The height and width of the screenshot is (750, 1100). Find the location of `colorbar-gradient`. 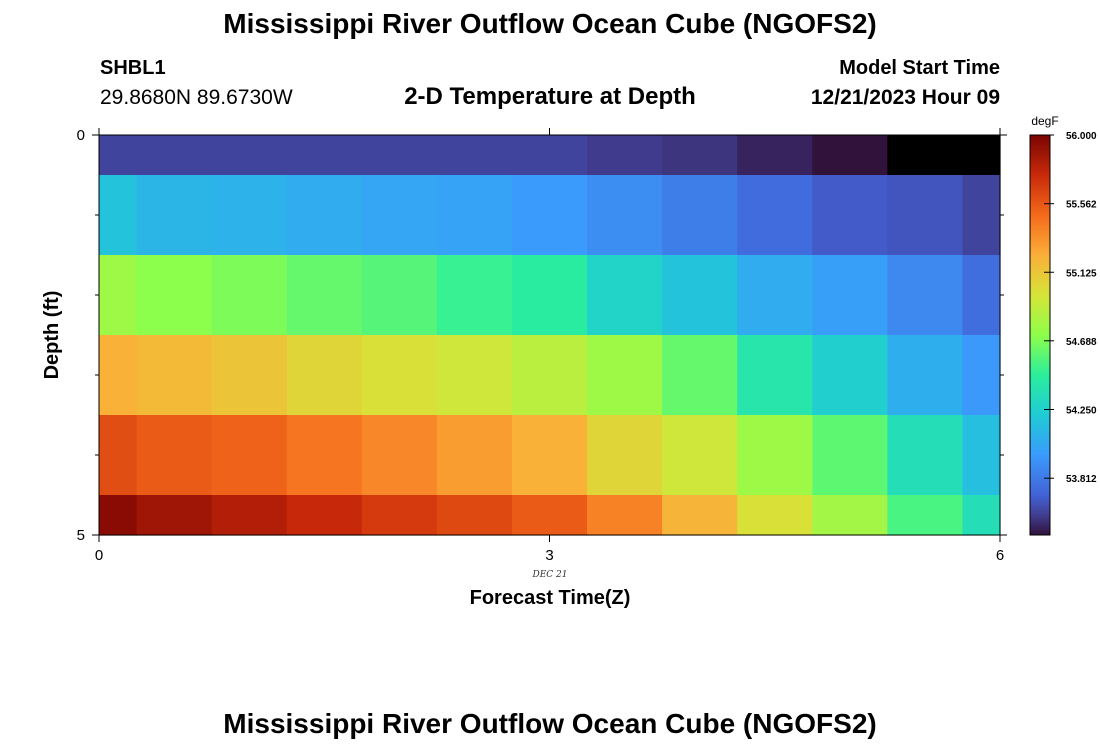

colorbar-gradient is located at coordinates (1040, 335).